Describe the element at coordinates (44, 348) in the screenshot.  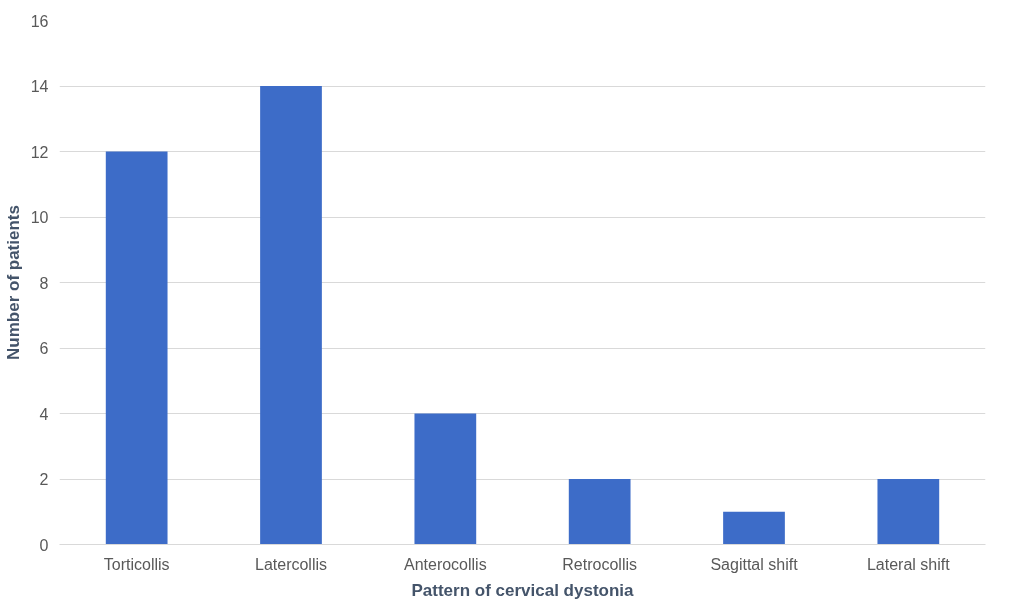
I see `y-tick-label: 6` at that location.